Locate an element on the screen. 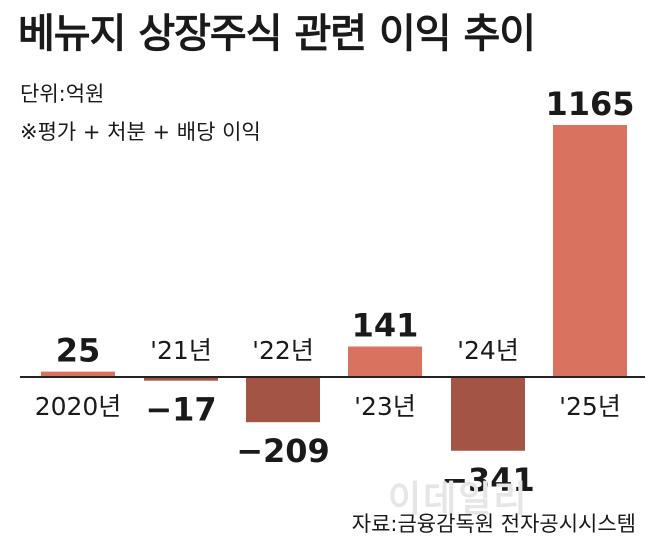 The width and height of the screenshot is (658, 552). unit-label: 단위:억원 is located at coordinates (62, 94).